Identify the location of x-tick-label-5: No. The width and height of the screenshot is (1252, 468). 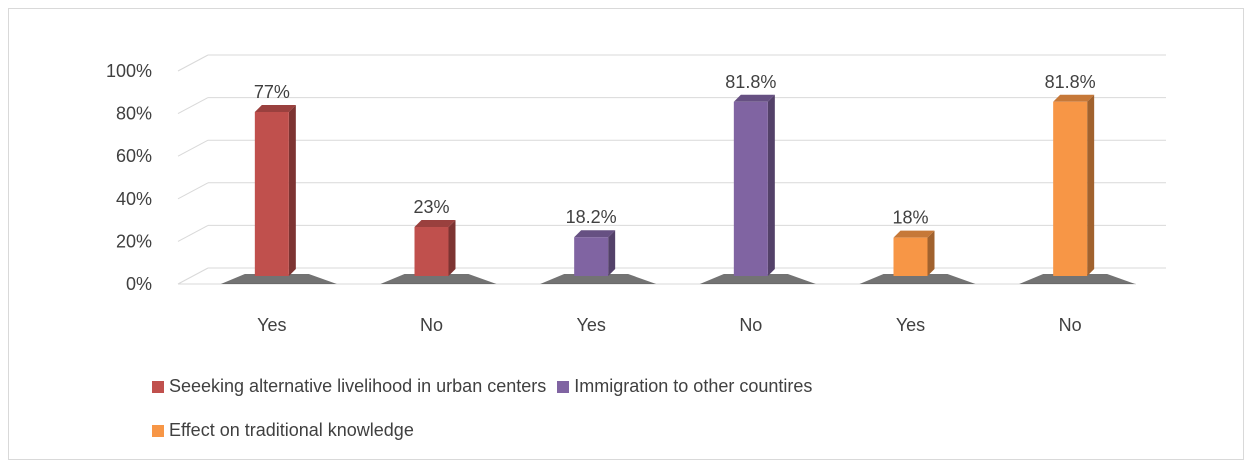
(1070, 325).